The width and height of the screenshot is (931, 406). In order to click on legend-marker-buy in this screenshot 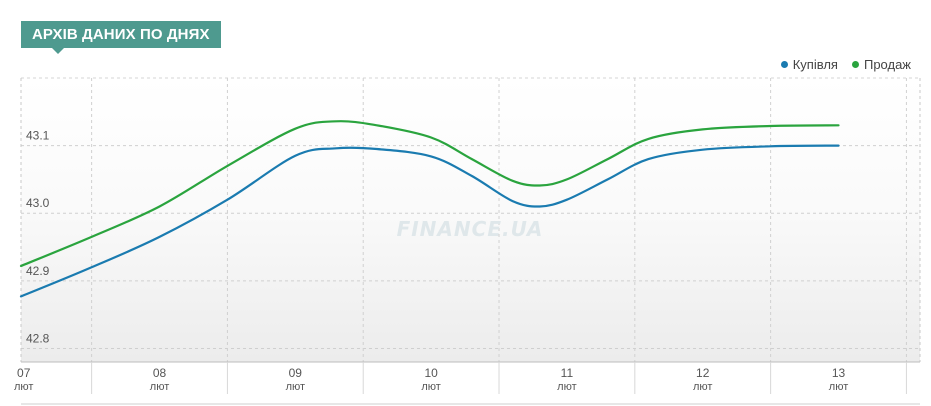, I will do `click(784, 64)`.